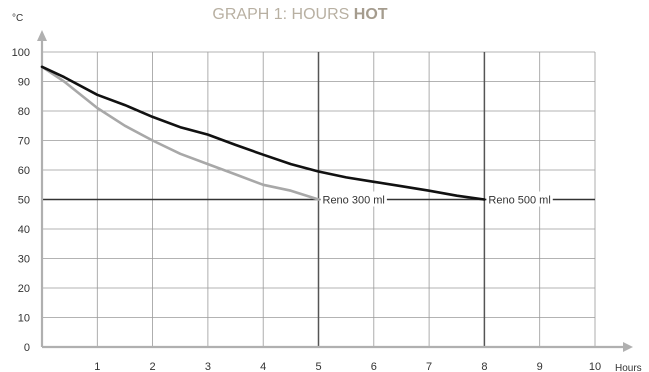 This screenshot has height=372, width=649. I want to click on y-tick-label-30: 30, so click(24, 260).